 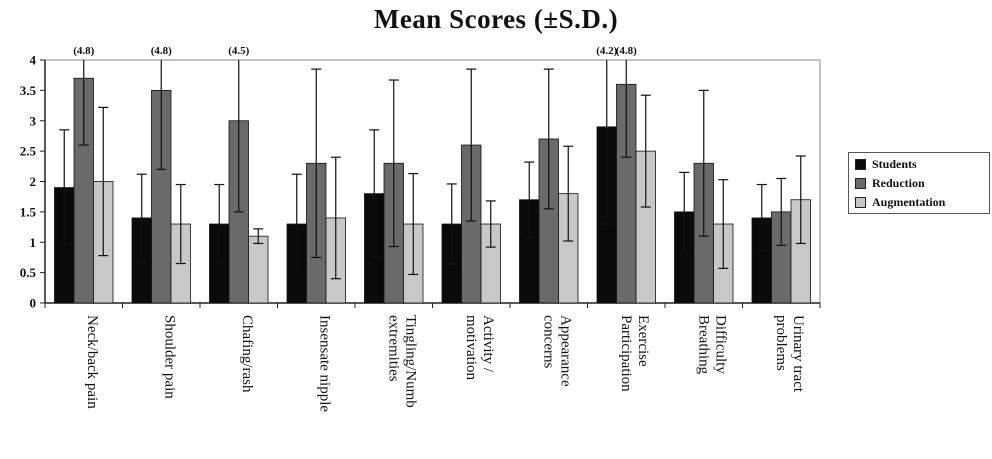 I want to click on x-category-label: Chafing/rash, so click(x=247, y=354).